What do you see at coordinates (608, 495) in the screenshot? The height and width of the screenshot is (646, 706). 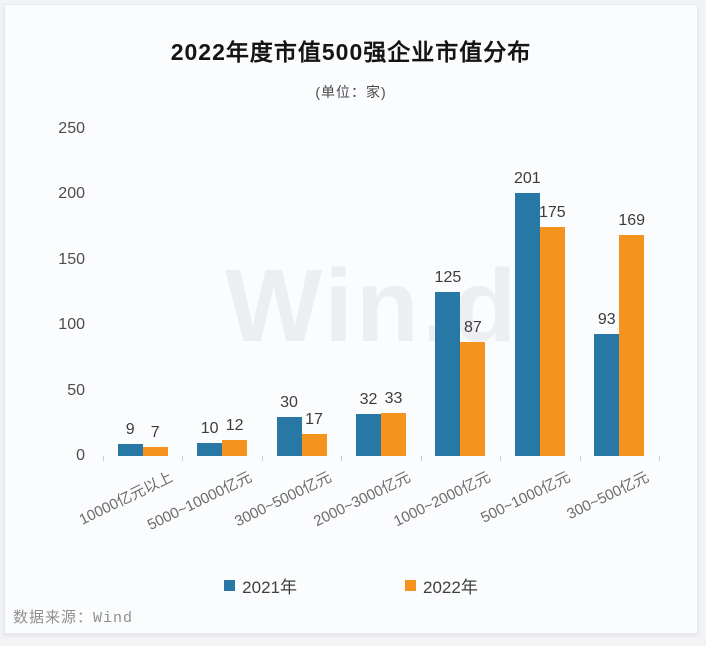 I see `x-axis-category-label: 300~500亿元` at bounding box center [608, 495].